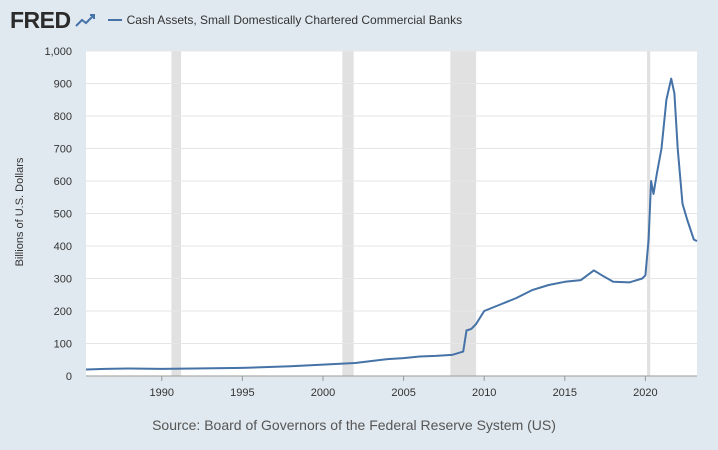 The image size is (718, 450). Describe the element at coordinates (63, 215) in the screenshot. I see `y-tick-label: 500` at that location.